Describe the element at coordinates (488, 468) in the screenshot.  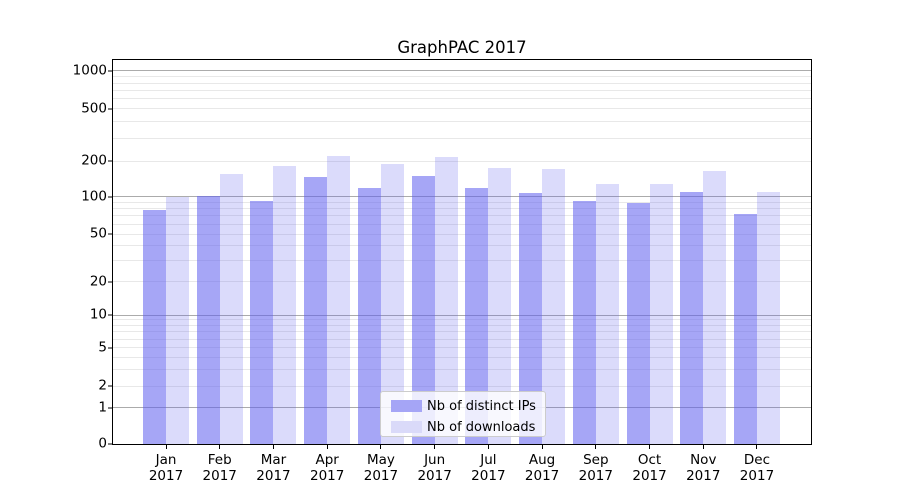
I see `x-tick-label: Jul 2017` at that location.